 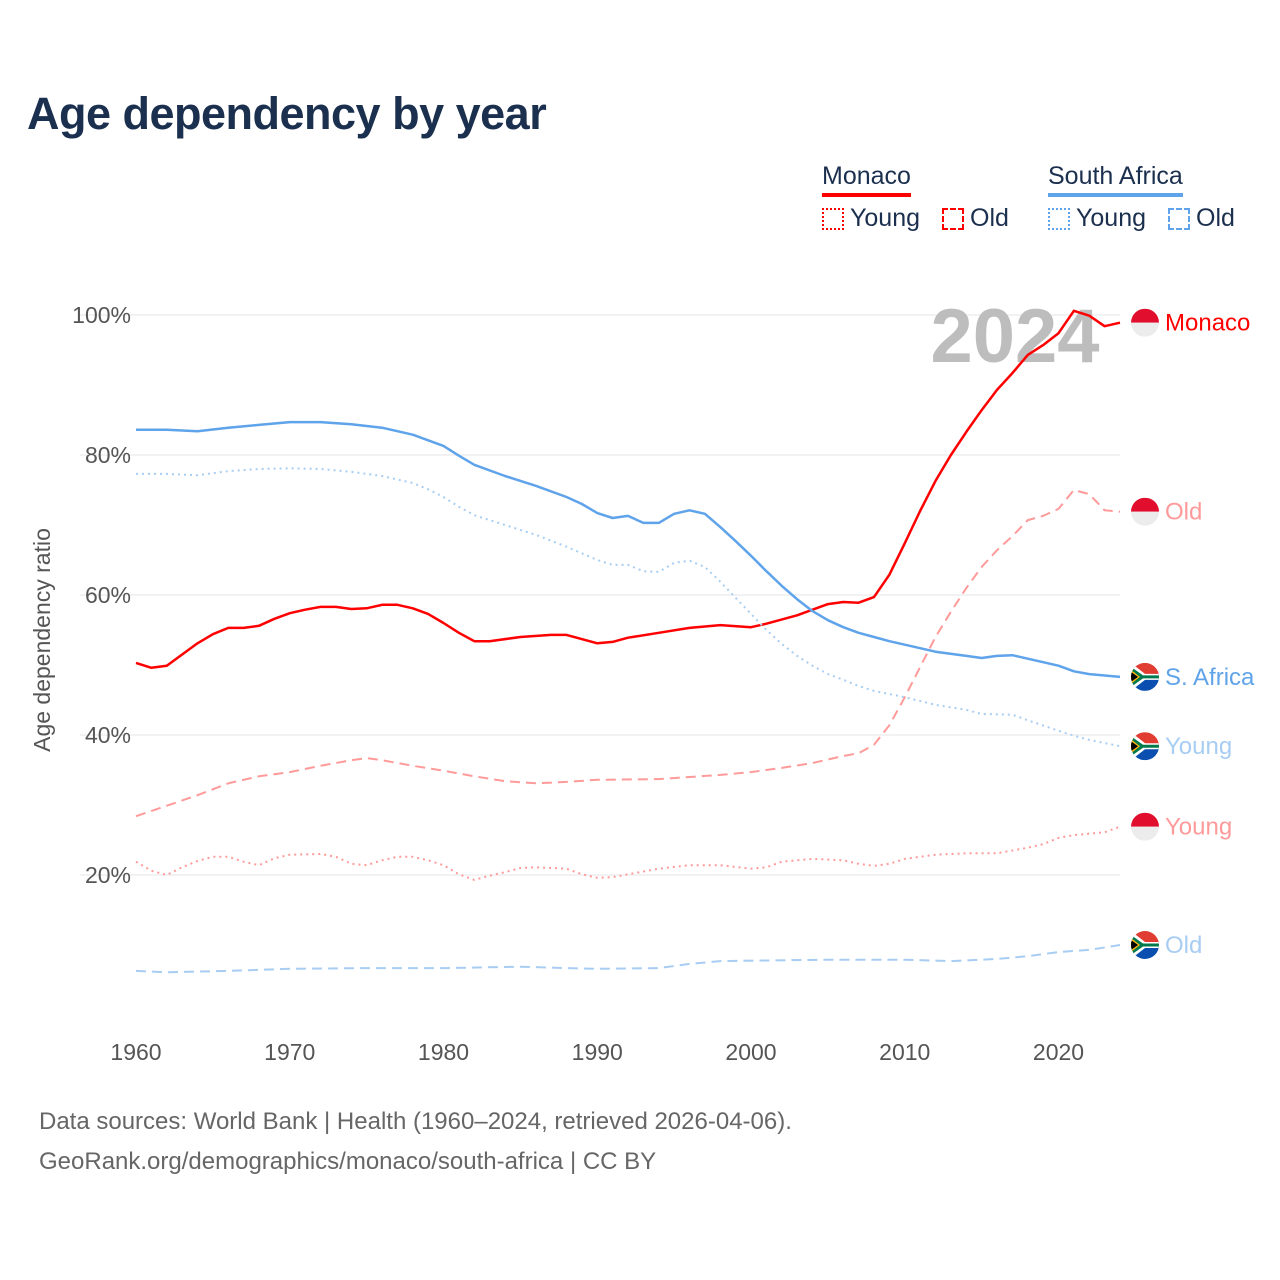 I want to click on x-tick-label: 1990, so click(x=597, y=1052).